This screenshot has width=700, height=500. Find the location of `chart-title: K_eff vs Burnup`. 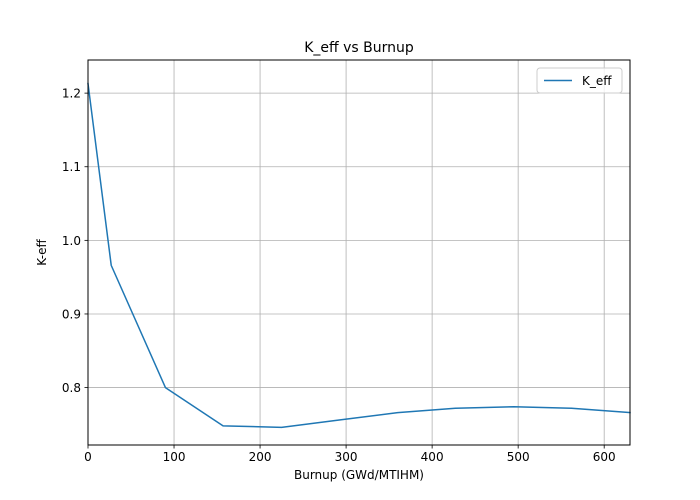

chart-title: K_eff vs Burnup is located at coordinates (359, 48).